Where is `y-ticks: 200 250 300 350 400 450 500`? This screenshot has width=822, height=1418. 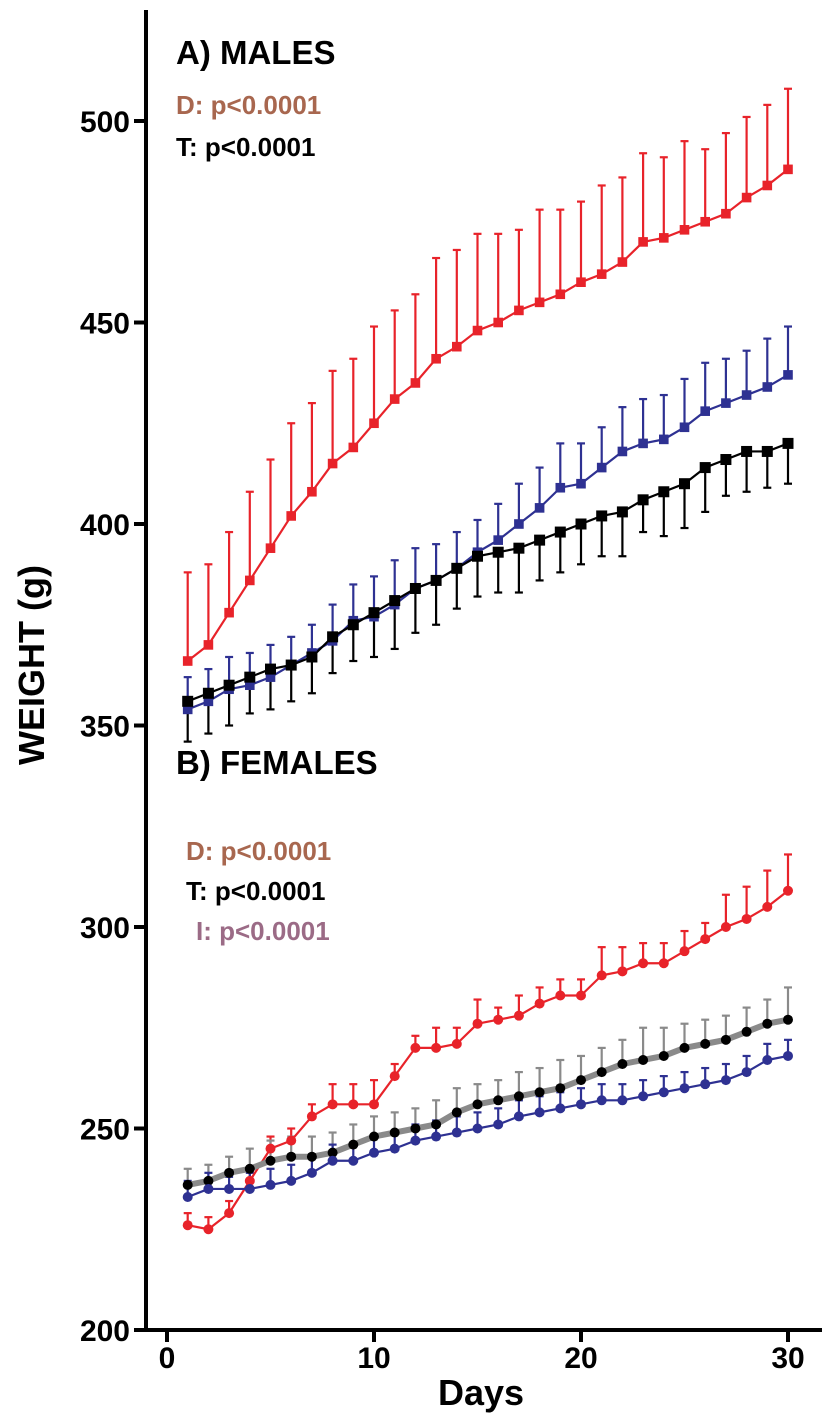
y-ticks: 200 250 300 350 400 450 500 is located at coordinates (113, 727).